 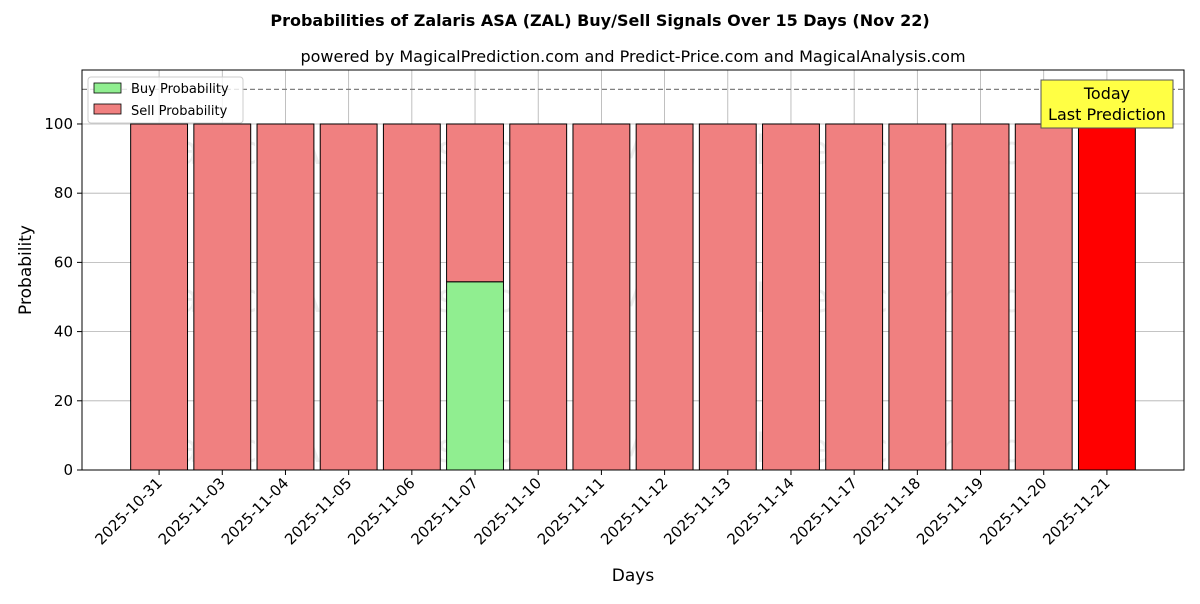 I want to click on legend-swatch-sell, so click(x=107, y=109).